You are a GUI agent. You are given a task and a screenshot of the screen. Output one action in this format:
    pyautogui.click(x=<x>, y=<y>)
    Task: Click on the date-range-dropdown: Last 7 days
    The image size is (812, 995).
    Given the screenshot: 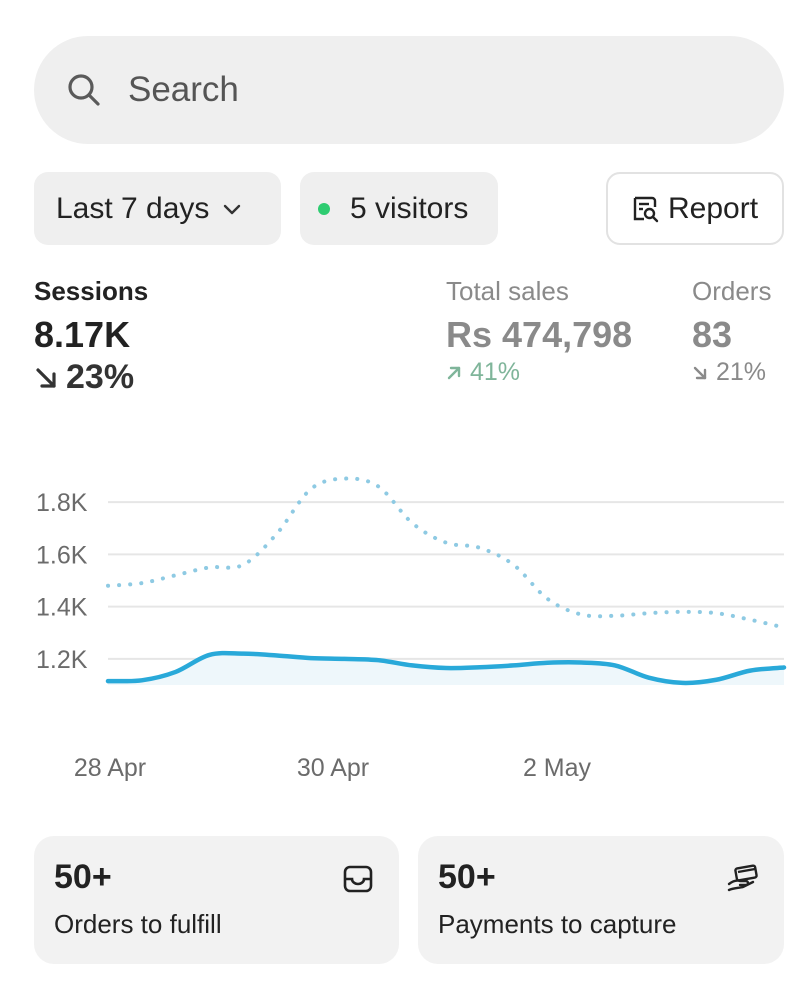 What is the action you would take?
    pyautogui.click(x=157, y=208)
    